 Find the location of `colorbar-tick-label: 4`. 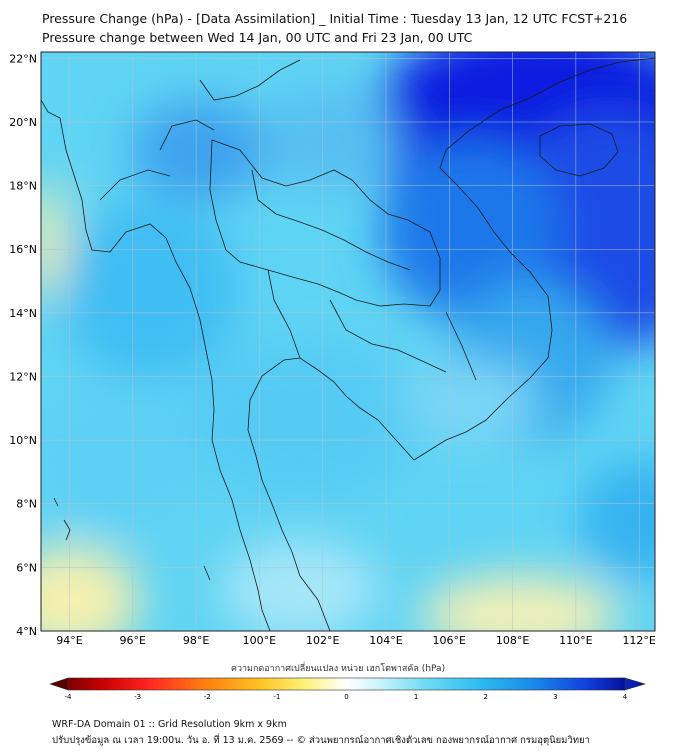

colorbar-tick-label: 4 is located at coordinates (625, 696).